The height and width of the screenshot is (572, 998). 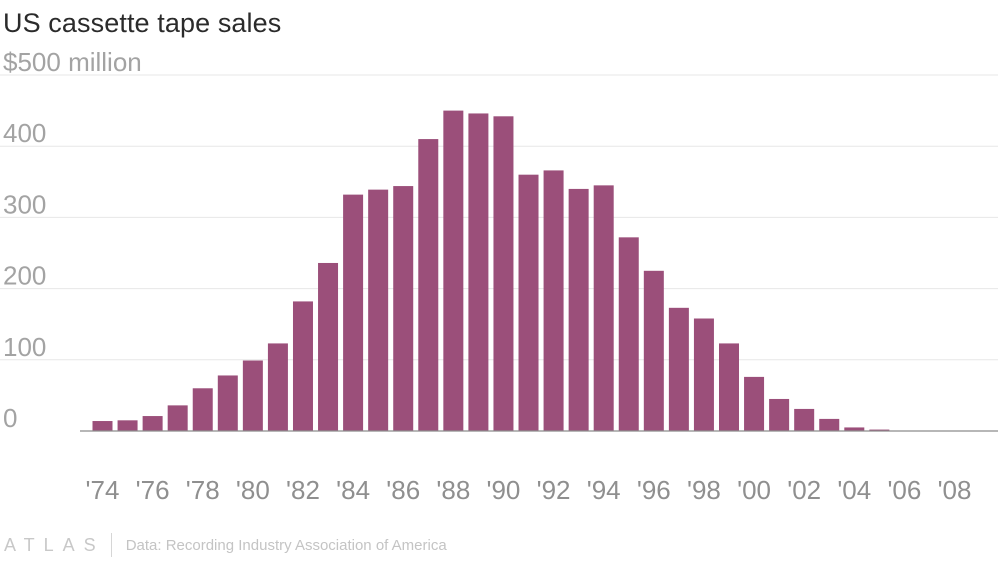 I want to click on x-tick-label: '08, so click(x=955, y=490).